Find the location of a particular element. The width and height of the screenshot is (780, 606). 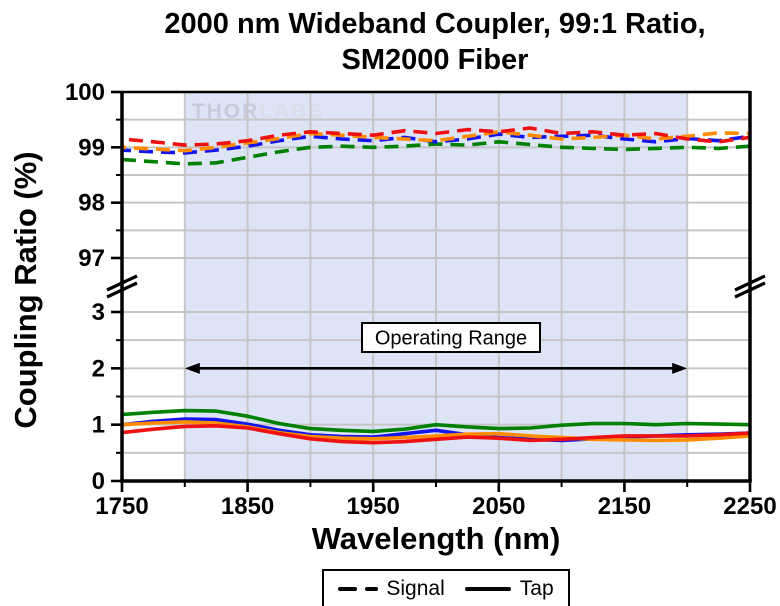

series-line-signal-green is located at coordinates (436, 153).